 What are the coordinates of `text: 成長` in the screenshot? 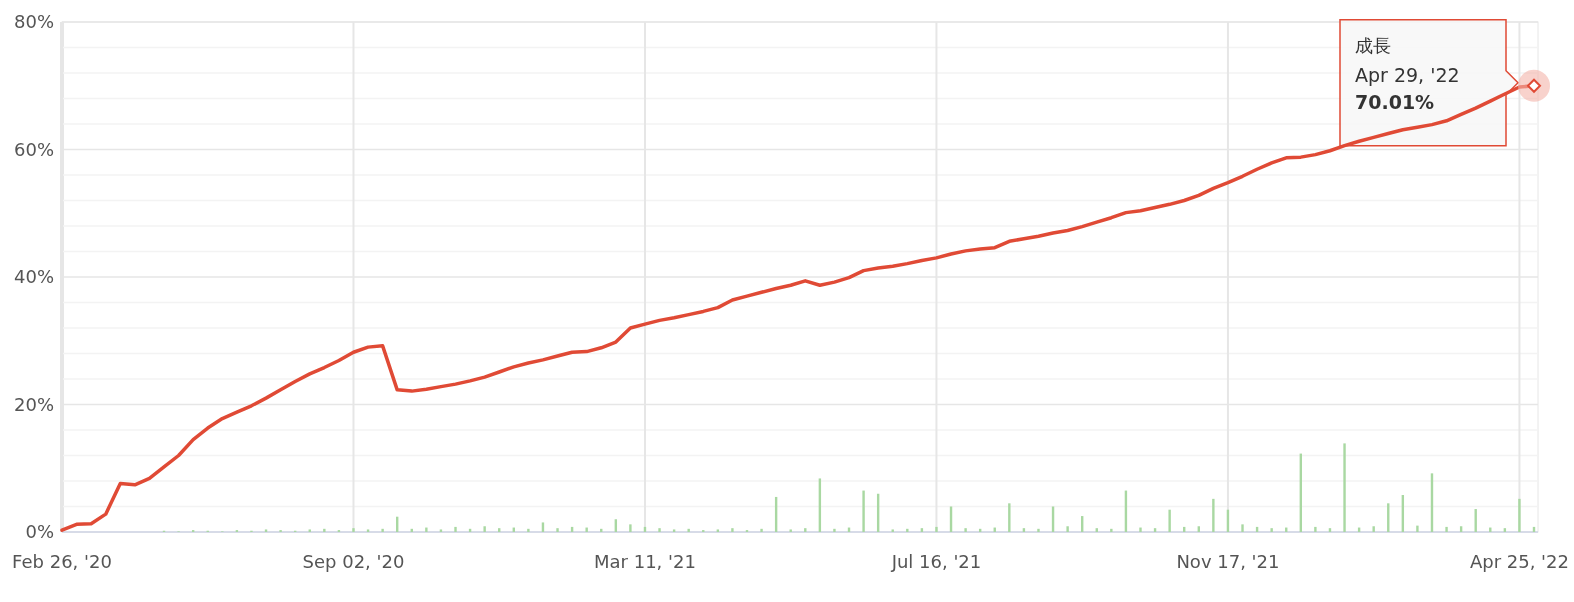 It's located at (1373, 45).